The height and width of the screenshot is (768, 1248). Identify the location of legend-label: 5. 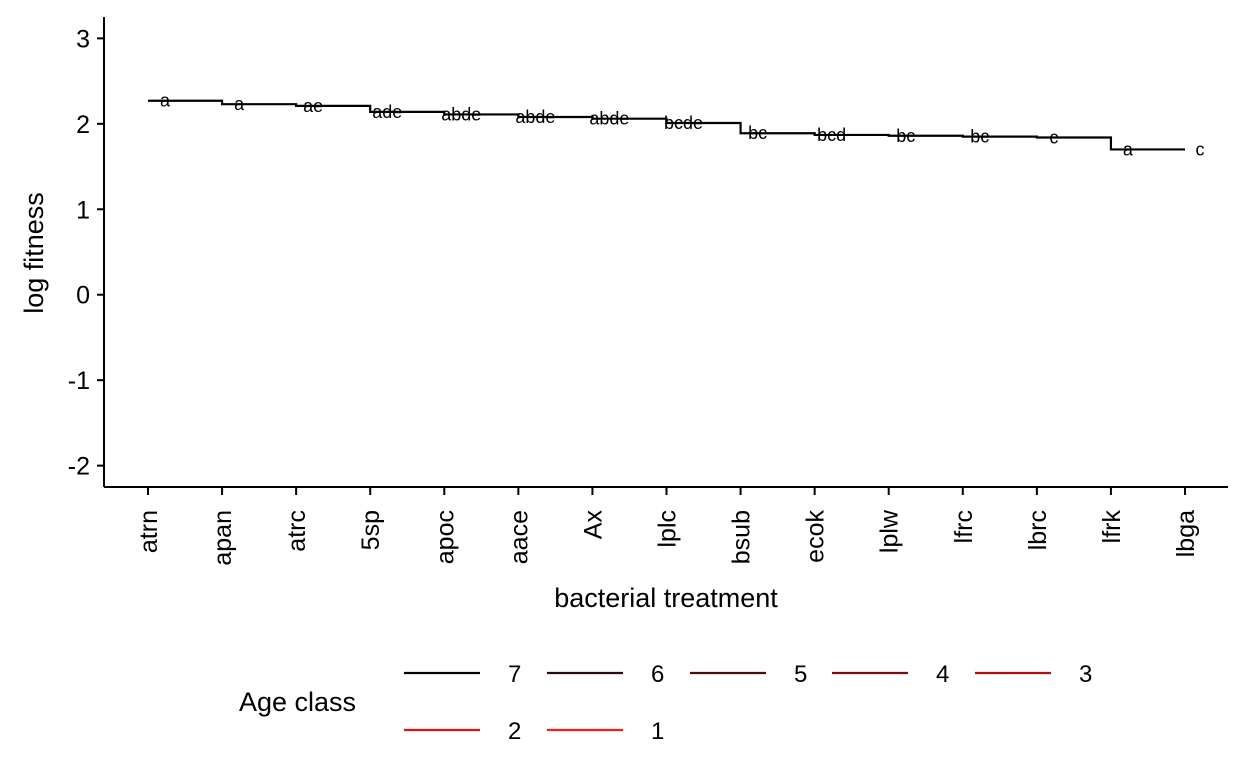
(800, 674).